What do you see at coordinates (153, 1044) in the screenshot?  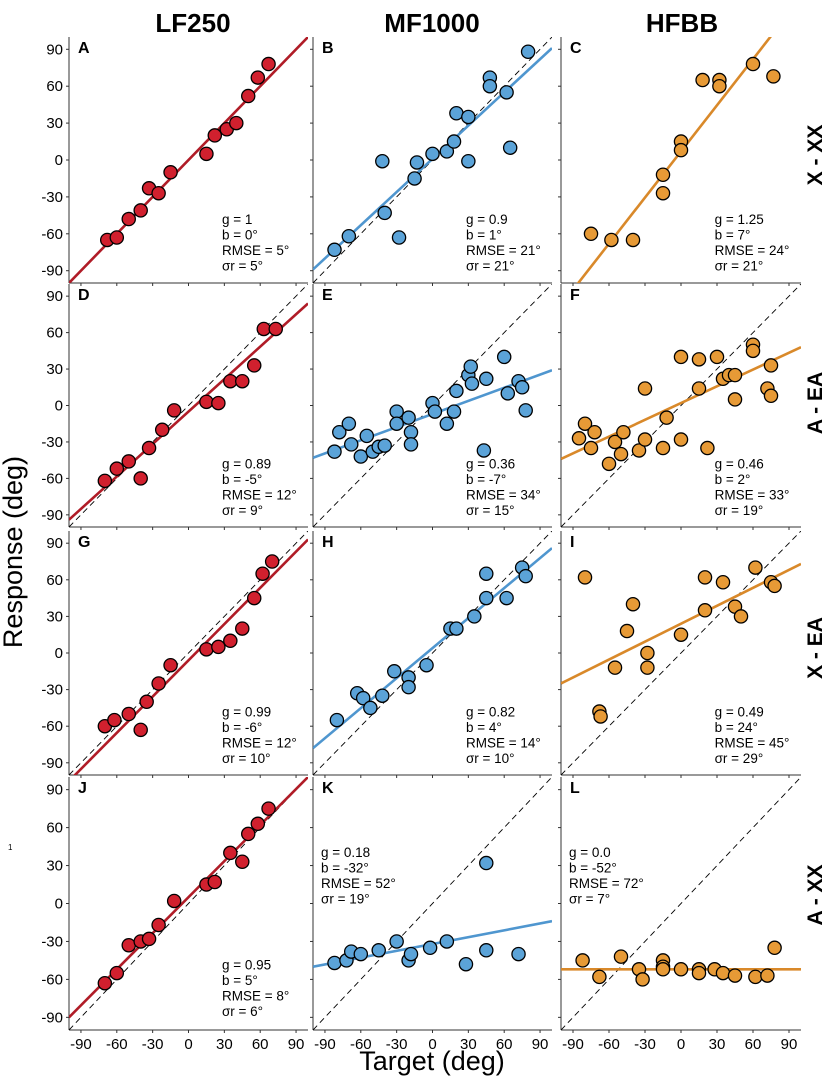 I see `x-tick-label-j--30: -30` at bounding box center [153, 1044].